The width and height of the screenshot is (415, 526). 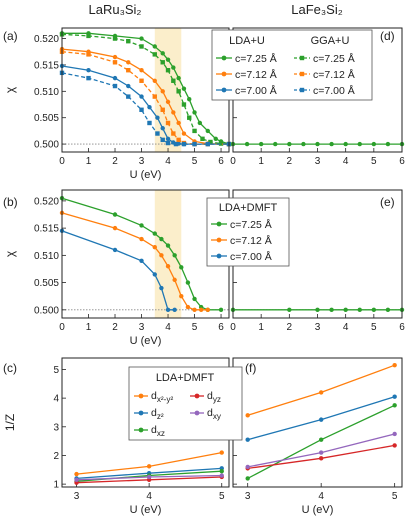 What do you see at coordinates (214, 397) in the screenshot?
I see `legend-label: dyz` at bounding box center [214, 397].